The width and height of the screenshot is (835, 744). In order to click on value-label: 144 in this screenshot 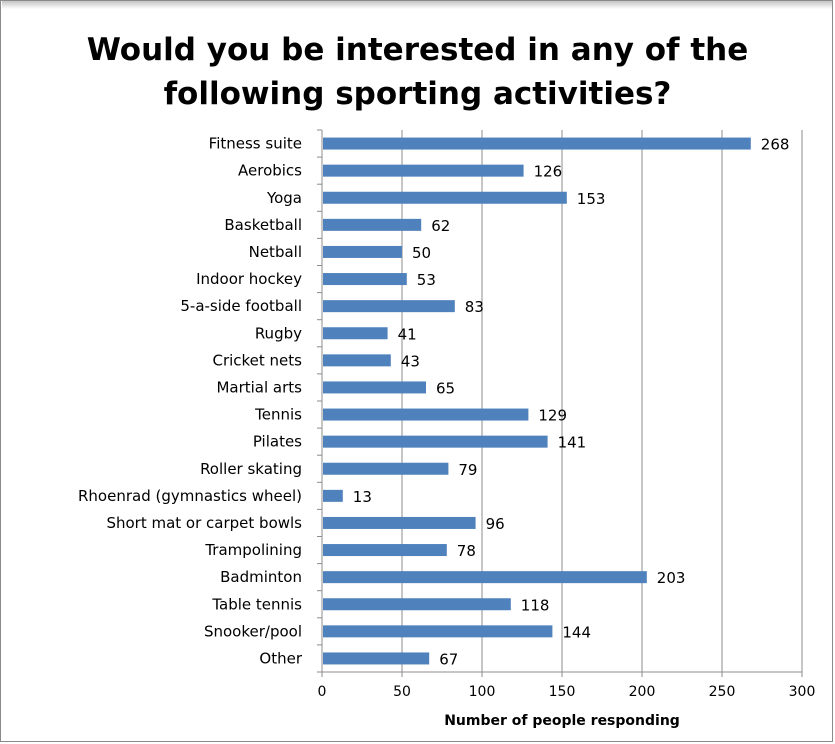, I will do `click(576, 632)`.